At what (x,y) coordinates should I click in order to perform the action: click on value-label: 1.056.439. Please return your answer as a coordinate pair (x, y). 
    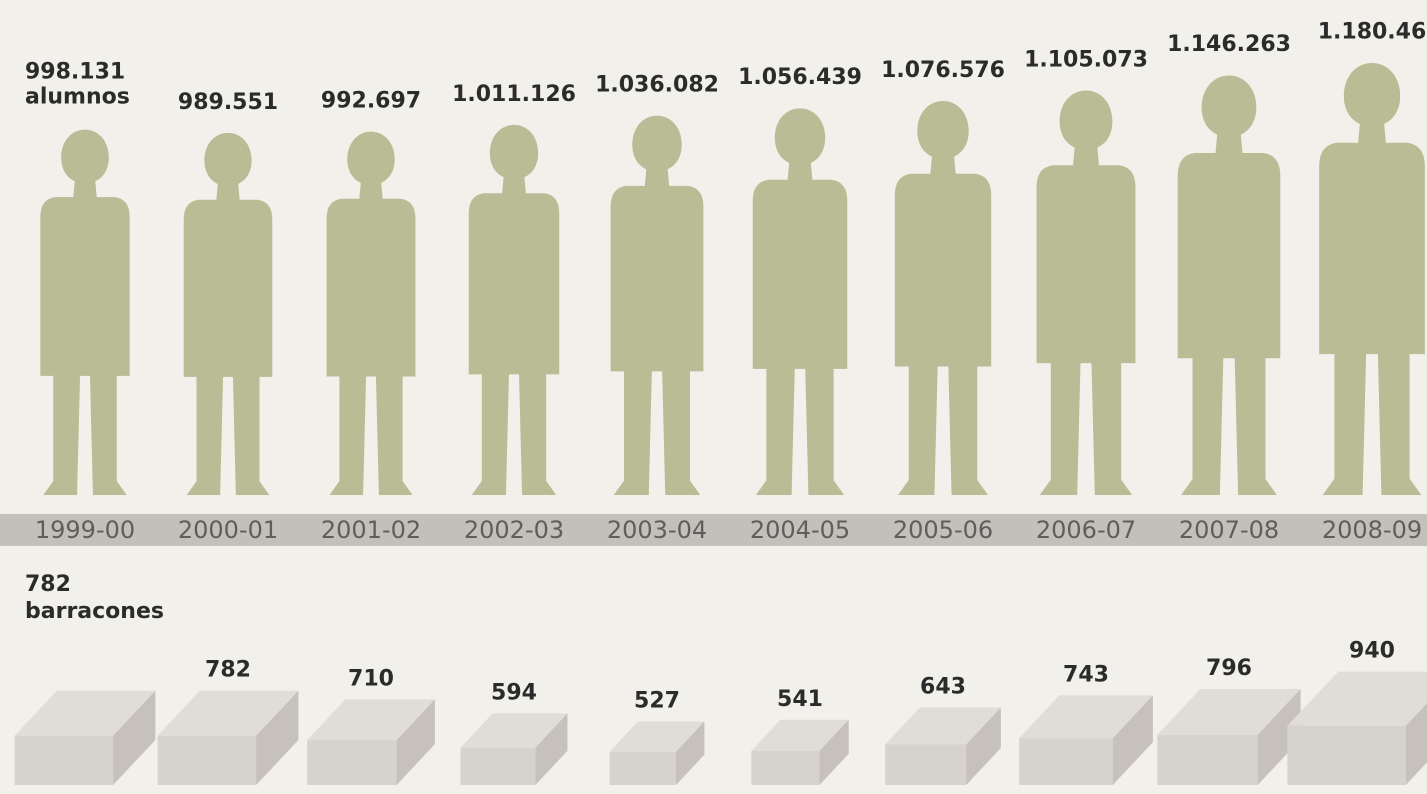
    Looking at the image, I should click on (800, 77).